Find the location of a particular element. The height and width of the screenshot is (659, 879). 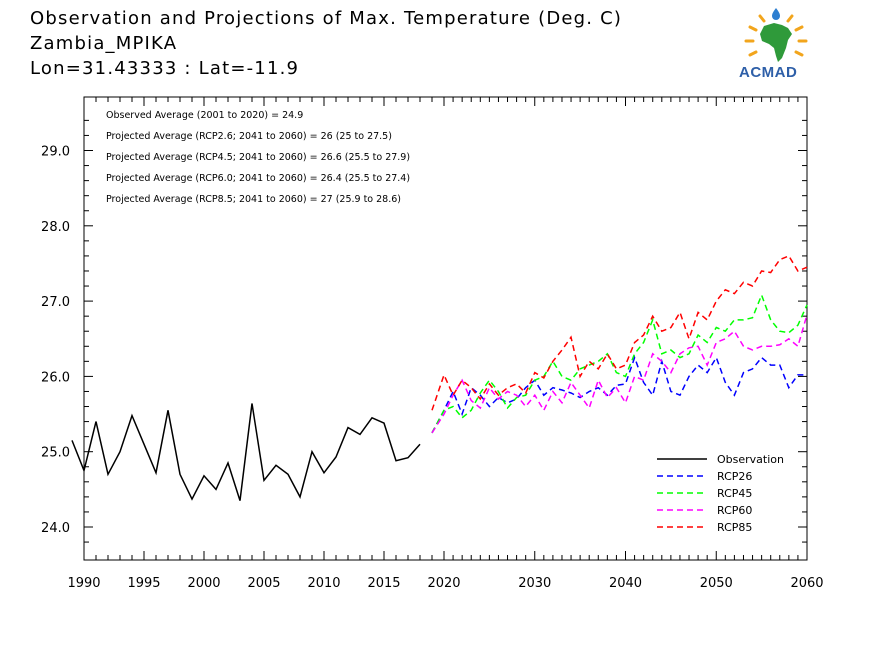

annotation-line: Observed Average (2001 to 2020) = 24.9 is located at coordinates (204, 115).